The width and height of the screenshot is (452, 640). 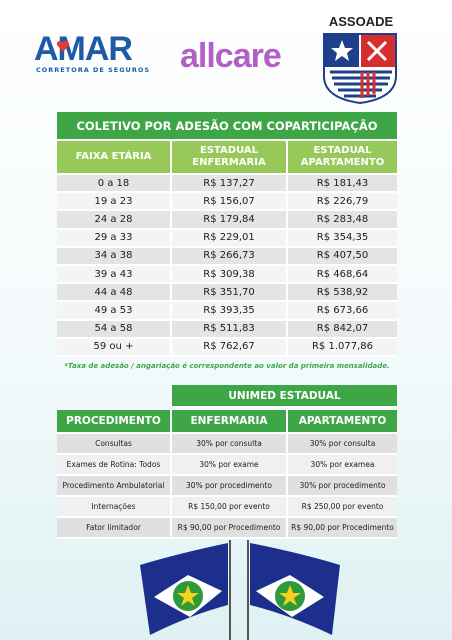 I want to click on table-cell: R$ 179,84, so click(x=230, y=220).